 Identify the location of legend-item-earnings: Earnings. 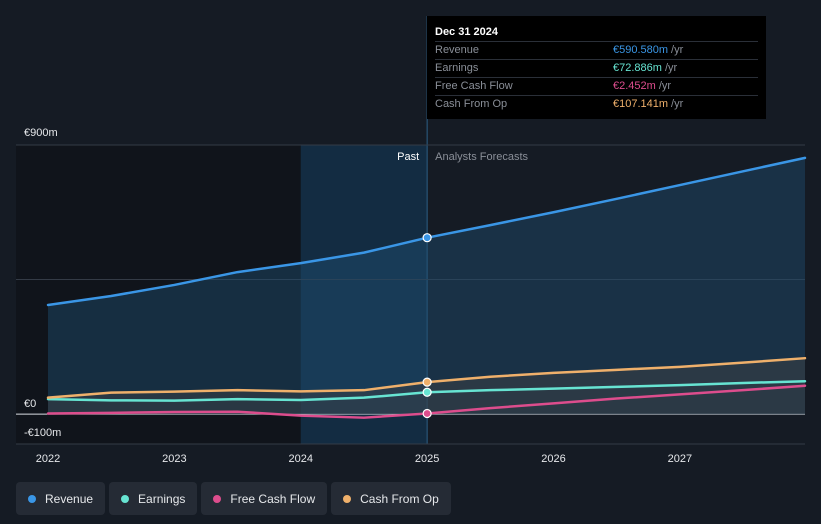
(153, 498).